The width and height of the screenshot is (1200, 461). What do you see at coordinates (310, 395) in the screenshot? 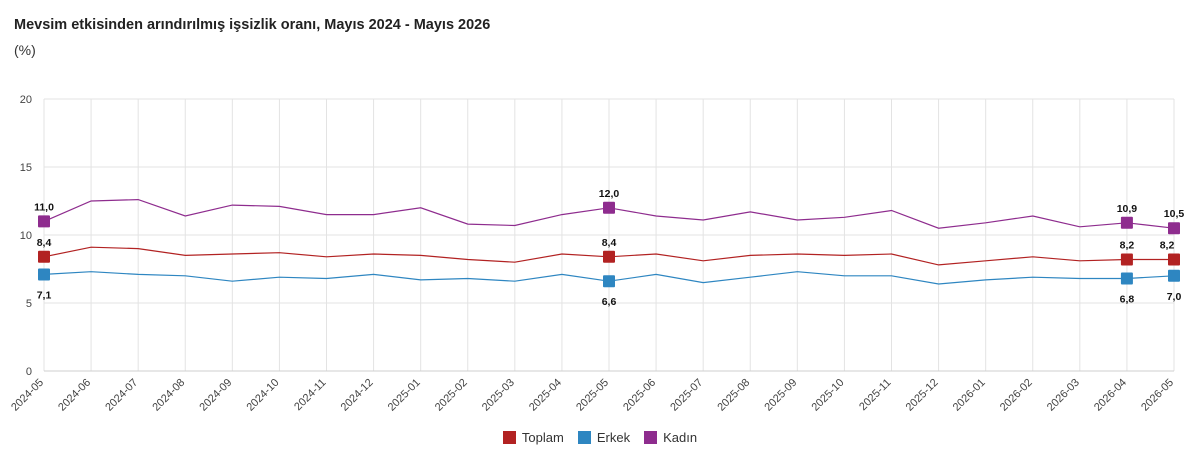
I see `x-tick-label: 2024-11` at bounding box center [310, 395].